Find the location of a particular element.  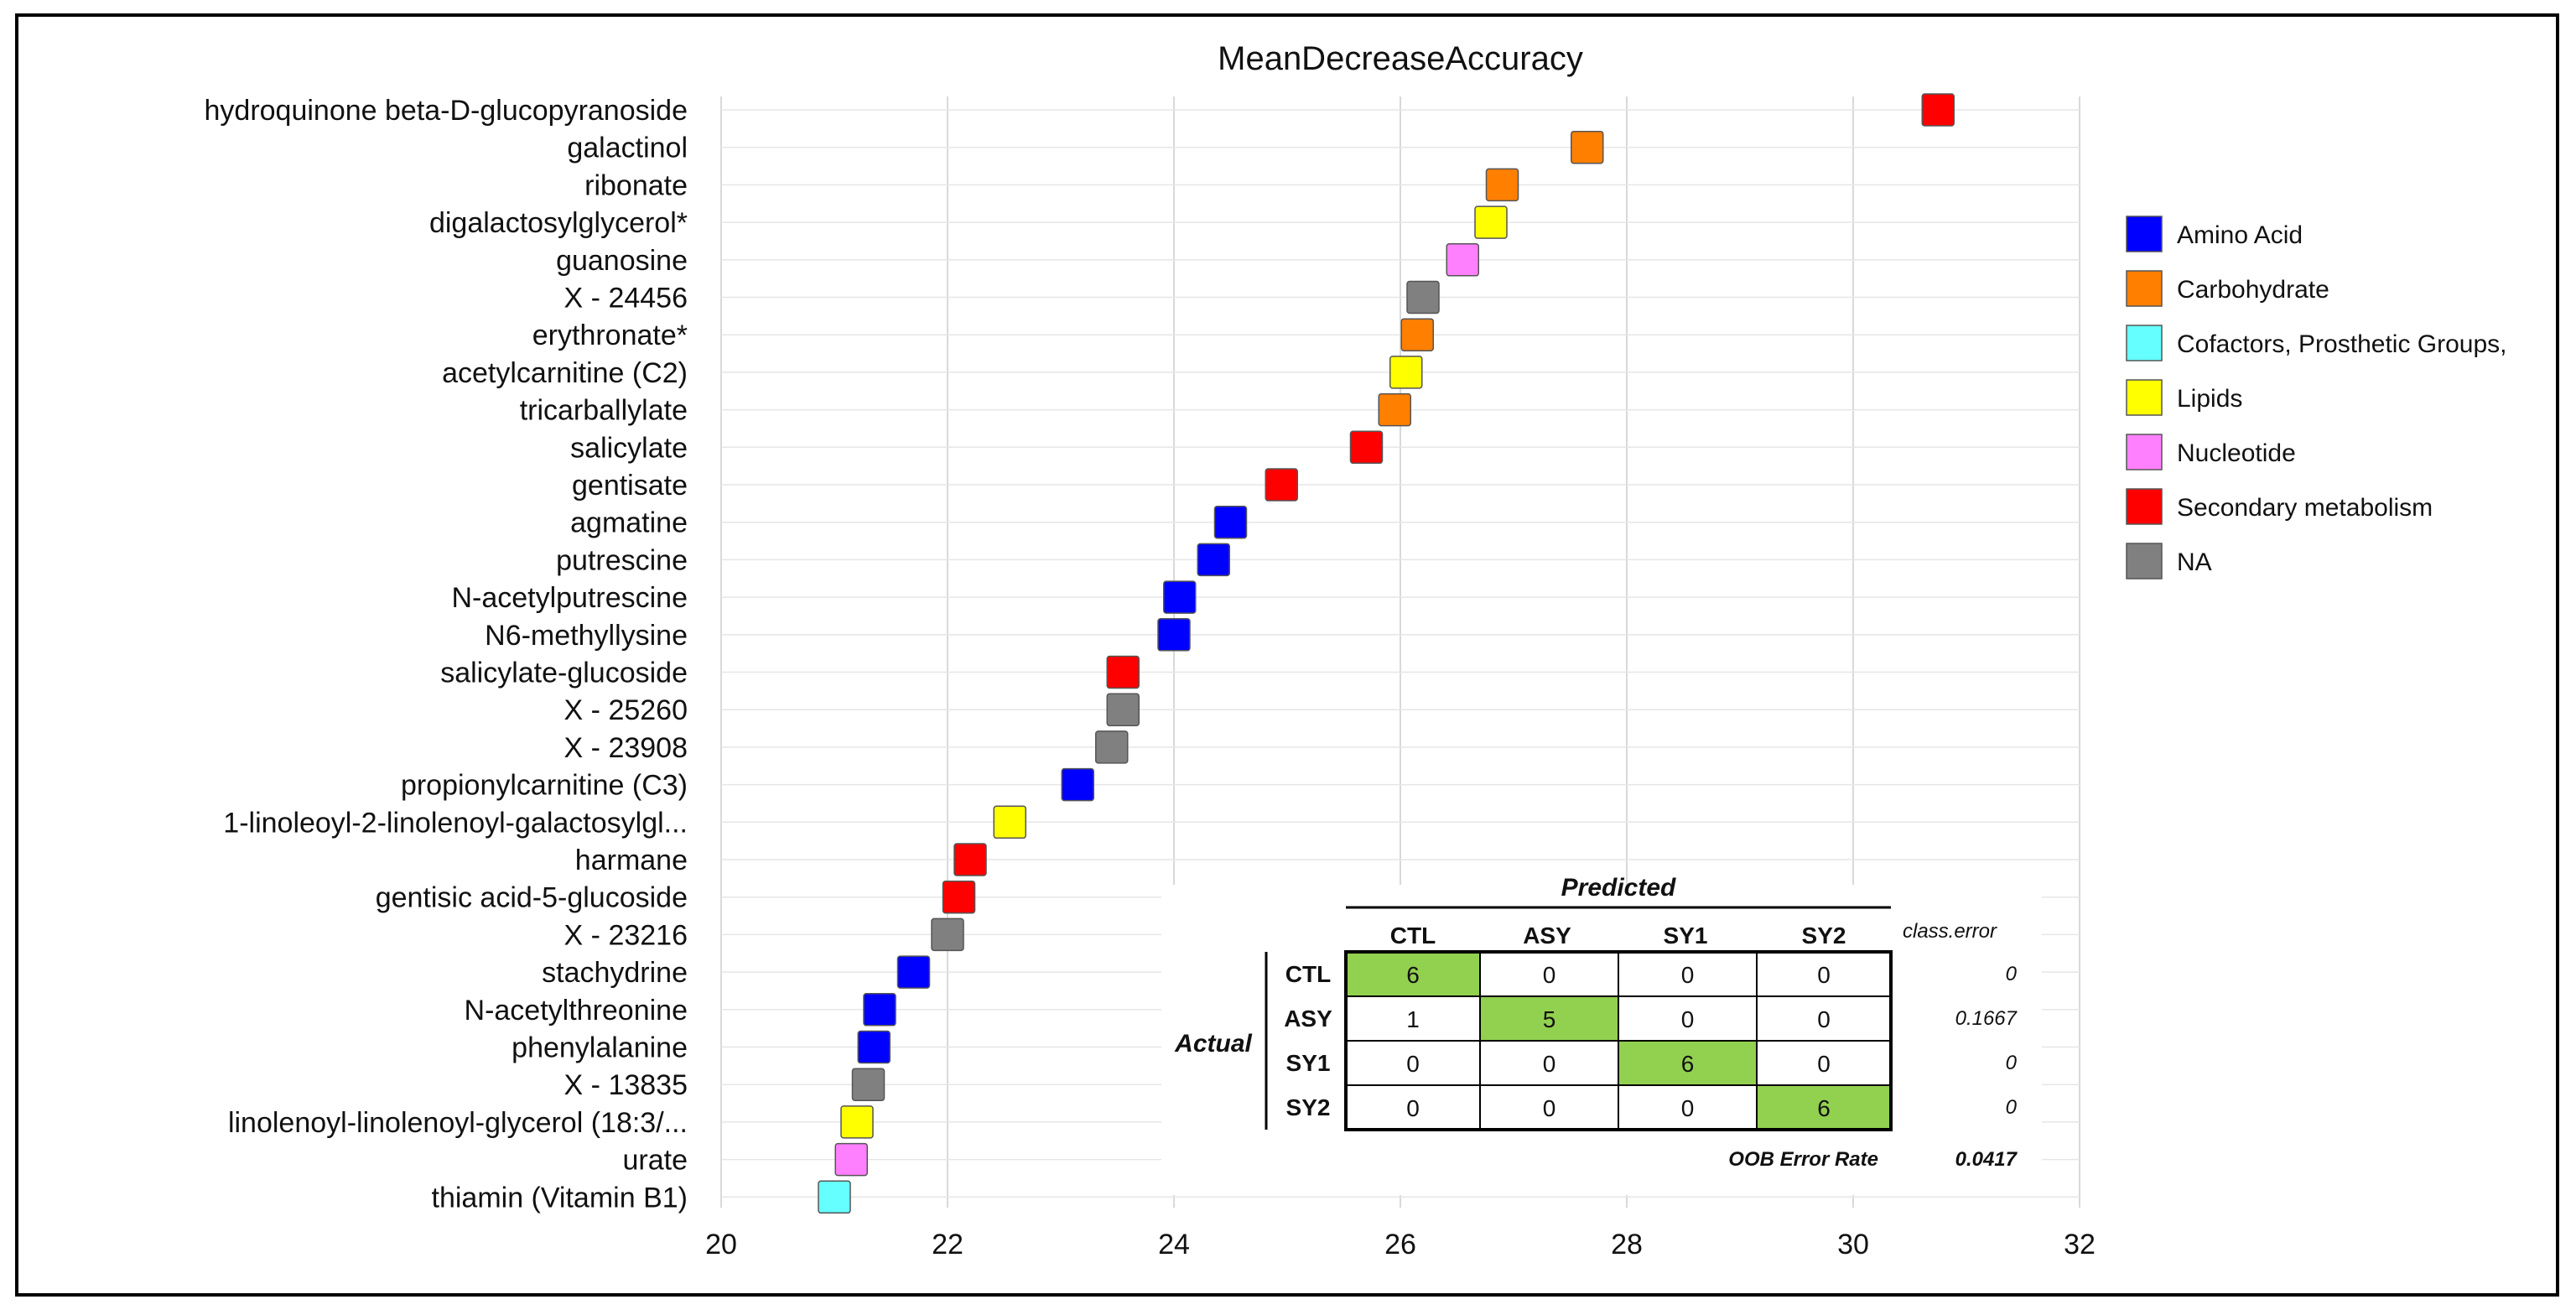

y-label: salicylate-glucoside is located at coordinates (564, 673).